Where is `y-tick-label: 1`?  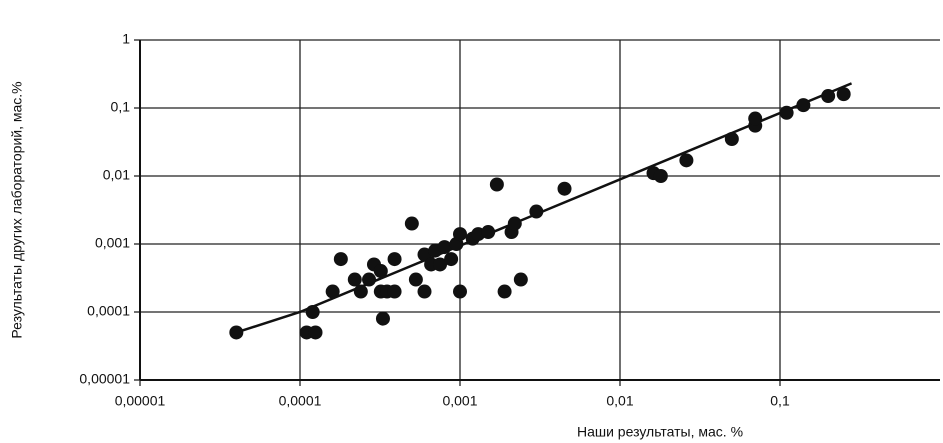 y-tick-label: 1 is located at coordinates (126, 39).